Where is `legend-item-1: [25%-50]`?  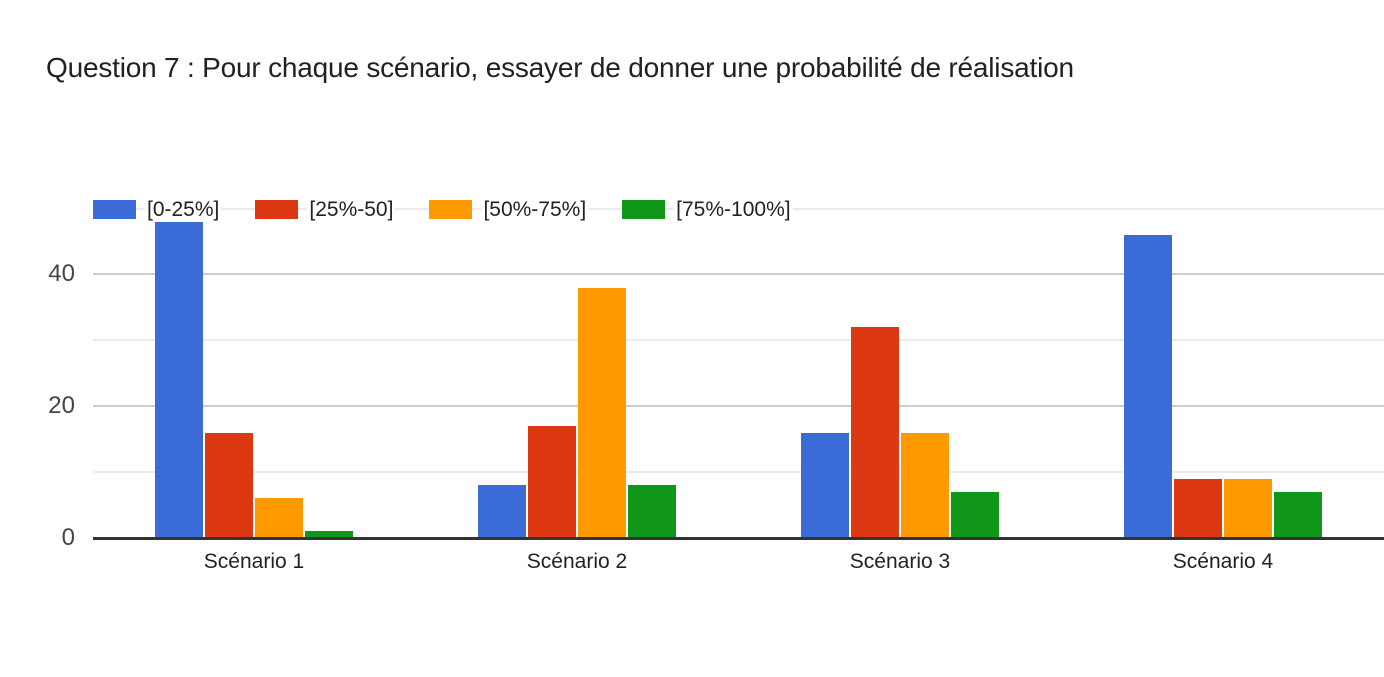 legend-item-1: [25%-50] is located at coordinates (325, 209).